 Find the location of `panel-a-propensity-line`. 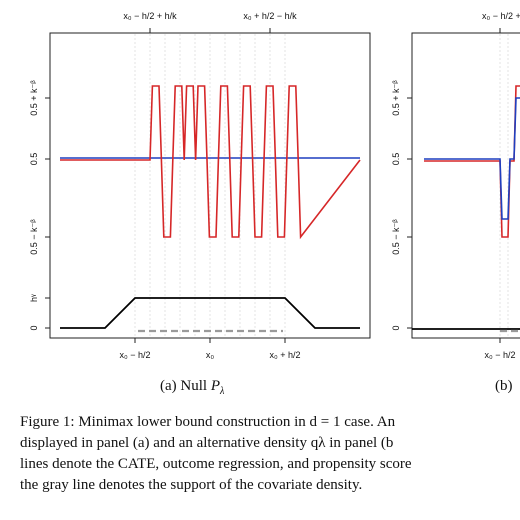

panel-a-propensity-line is located at coordinates (210, 313).